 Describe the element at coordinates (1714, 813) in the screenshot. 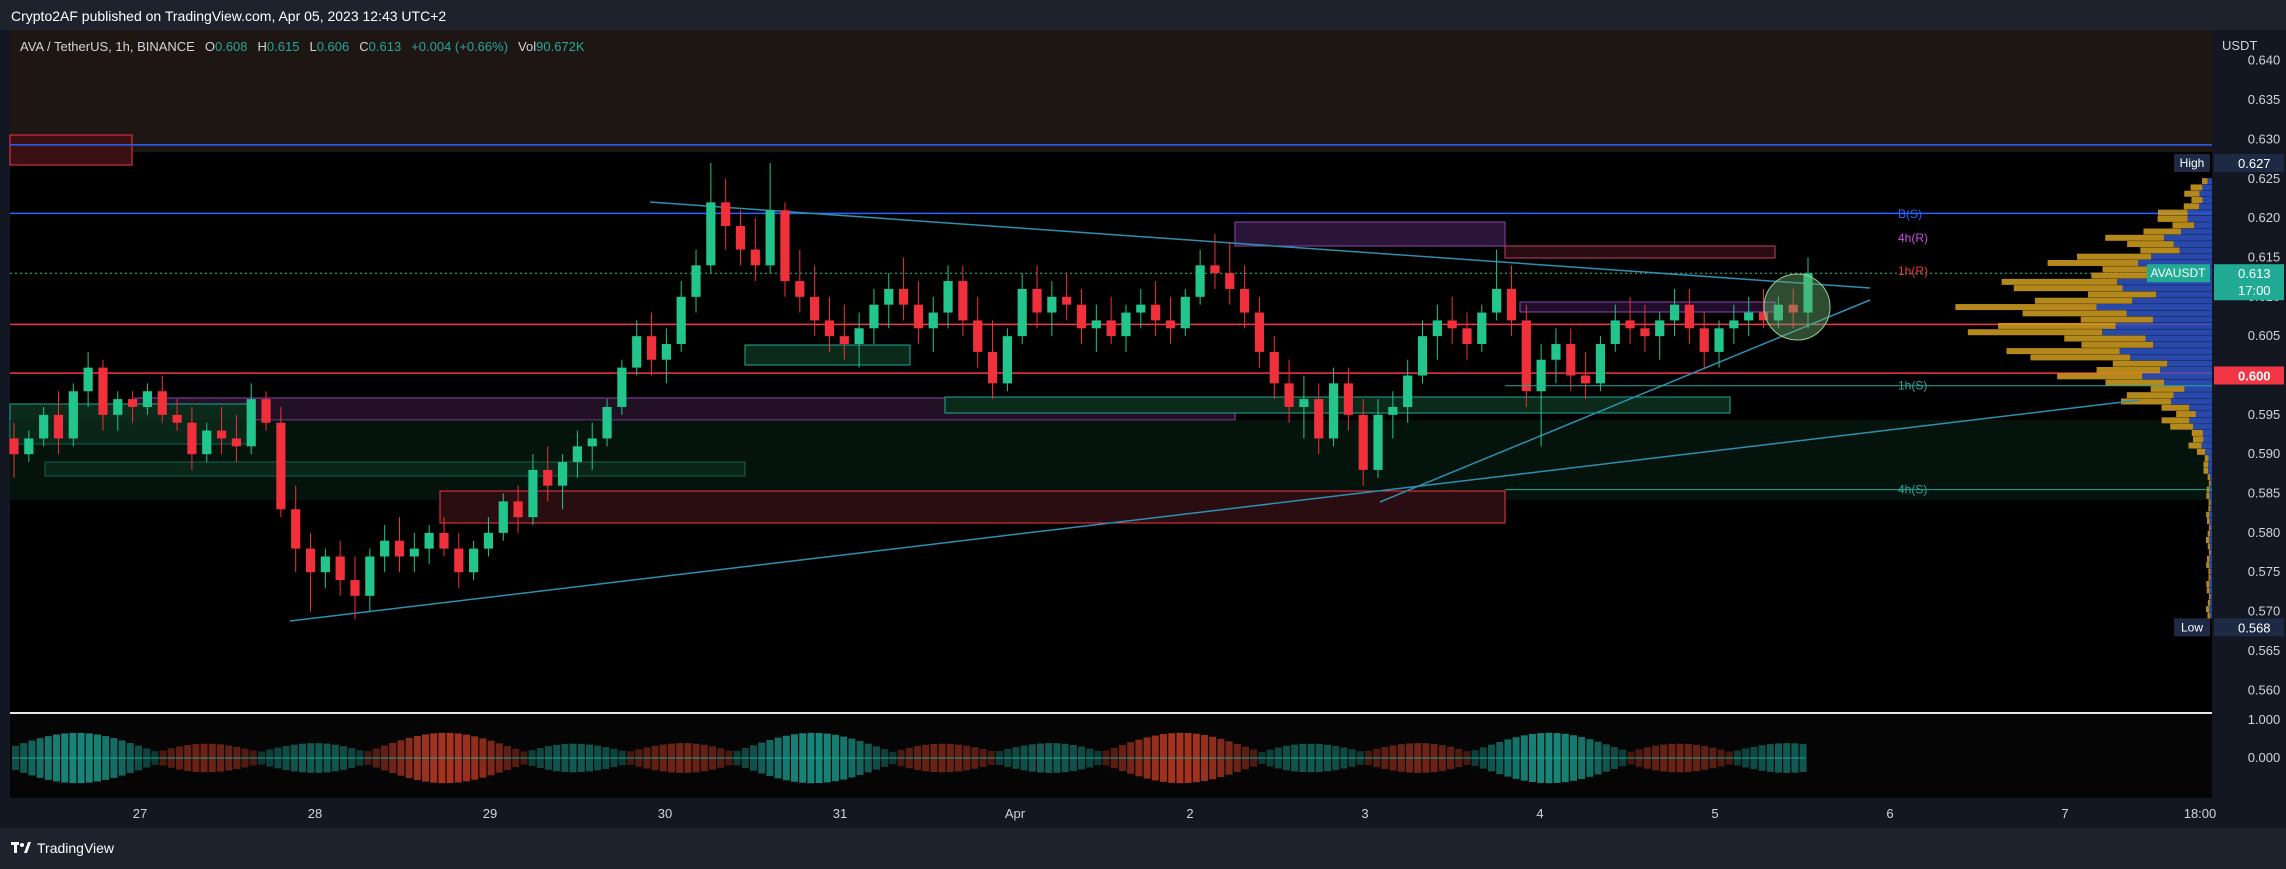

I see `x-tick-label: 5` at that location.